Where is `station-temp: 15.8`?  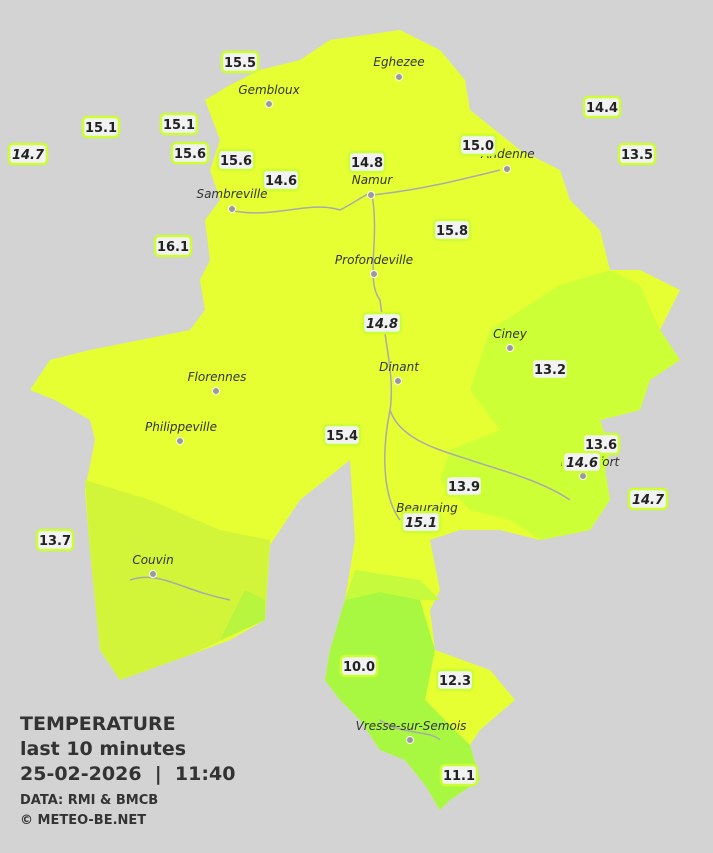 station-temp: 15.8 is located at coordinates (452, 231).